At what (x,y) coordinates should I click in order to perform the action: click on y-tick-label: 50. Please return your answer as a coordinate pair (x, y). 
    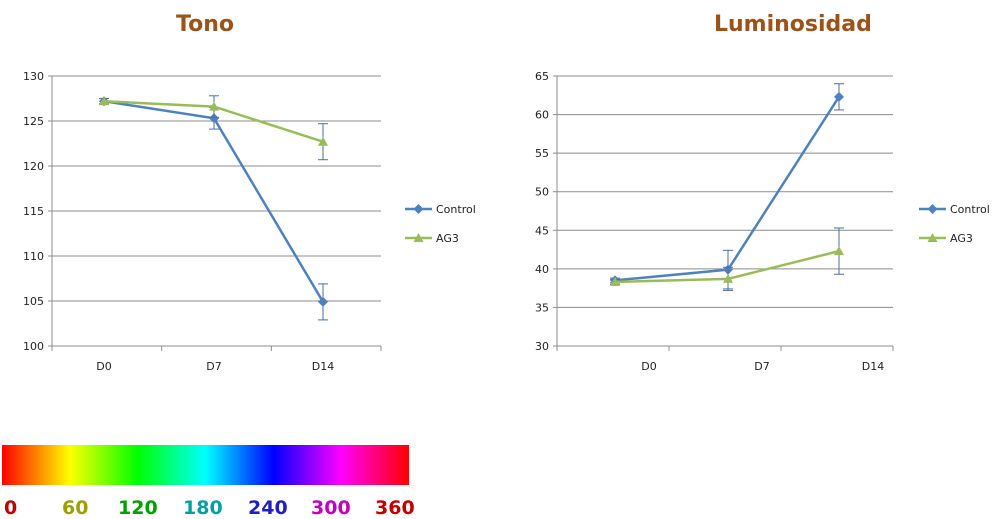
    Looking at the image, I should click on (542, 192).